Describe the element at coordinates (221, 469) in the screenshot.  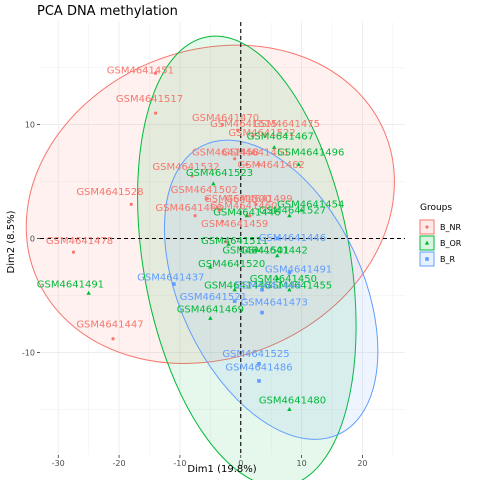
I see `x-axis-title: Dim1 (19.8%)` at that location.